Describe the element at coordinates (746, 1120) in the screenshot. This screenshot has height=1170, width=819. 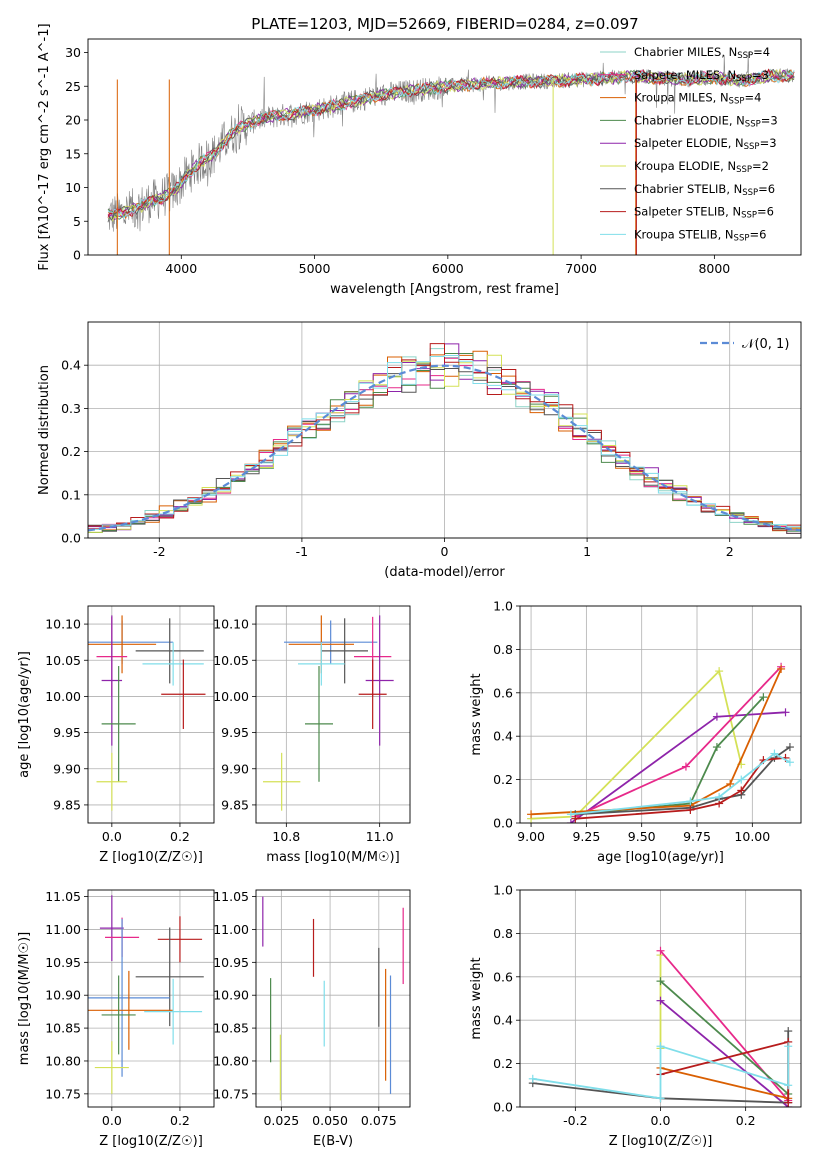
I see `x-tick-label: 0.2` at that location.